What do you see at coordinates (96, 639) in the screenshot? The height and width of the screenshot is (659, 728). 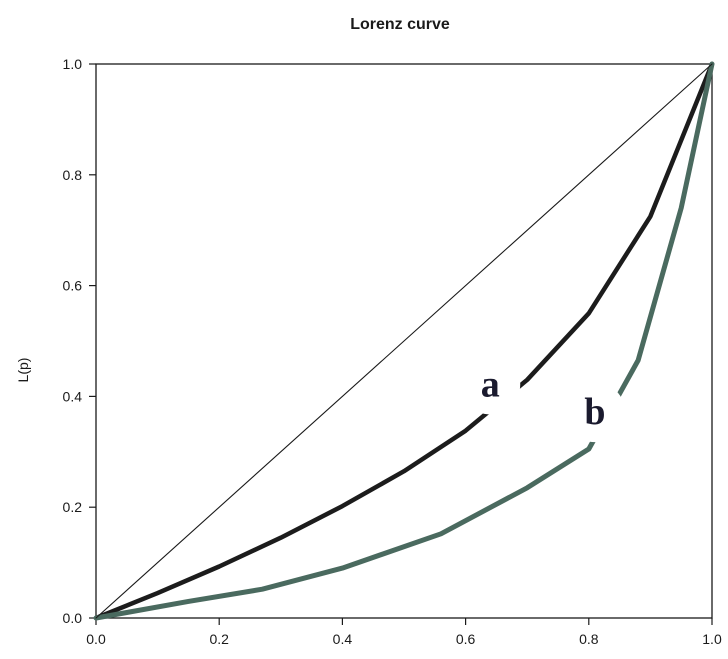 I see `x-tick-label: 0.0` at bounding box center [96, 639].